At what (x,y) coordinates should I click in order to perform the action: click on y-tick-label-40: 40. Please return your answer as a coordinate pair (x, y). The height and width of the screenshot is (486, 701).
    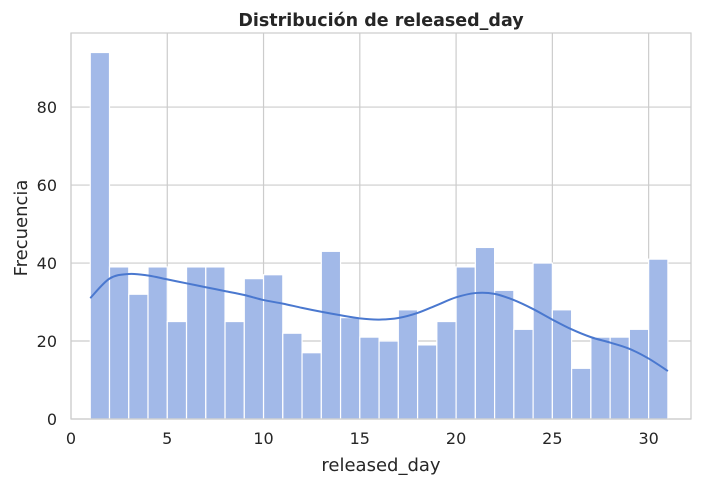
    Looking at the image, I should click on (47, 263).